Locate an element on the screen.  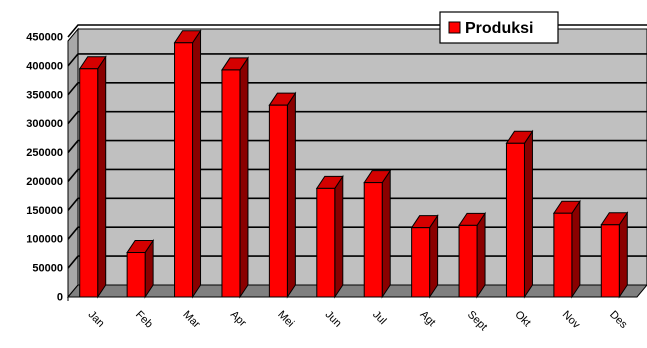
x-axis: Jan Feb Mar Apr Mei Jun Jul Agt Sept Okt Nov Des is located at coordinates (352, 314).